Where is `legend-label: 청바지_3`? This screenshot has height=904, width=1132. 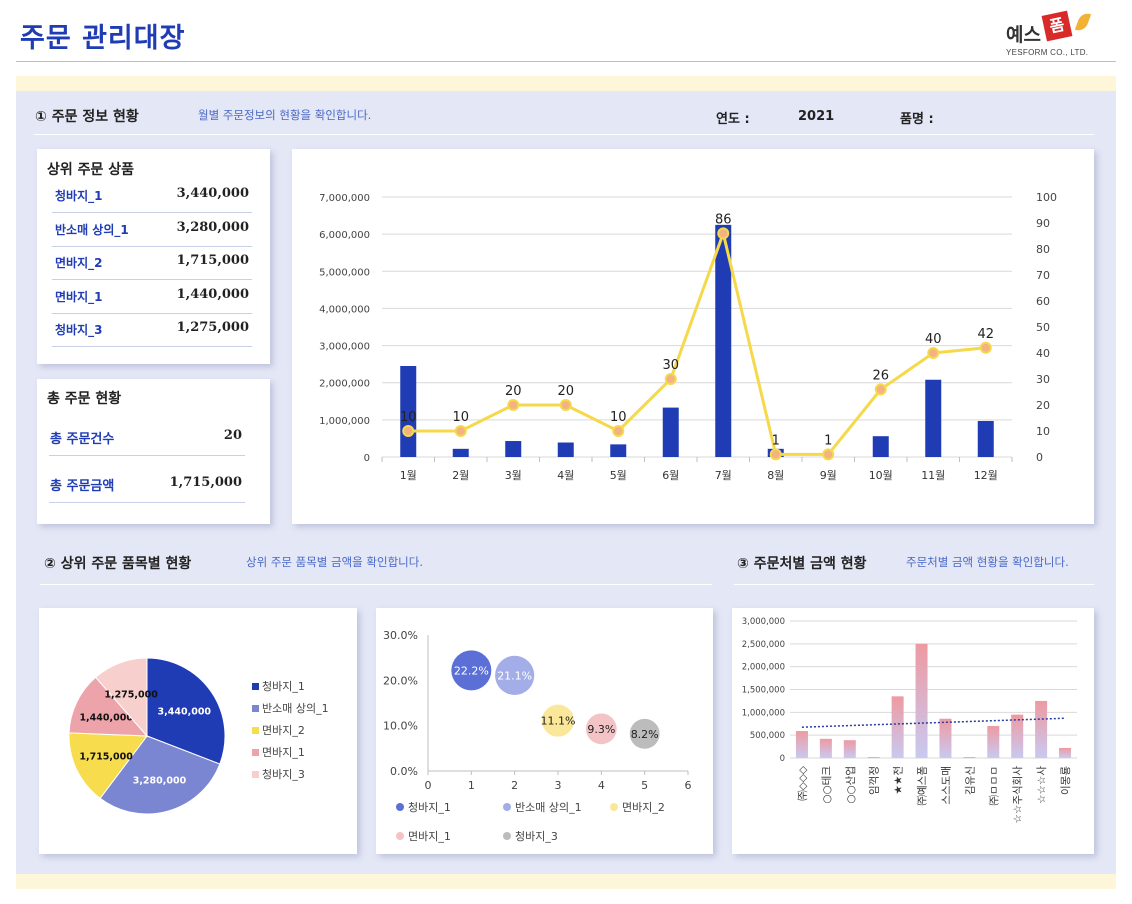 legend-label: 청바지_3 is located at coordinates (536, 836).